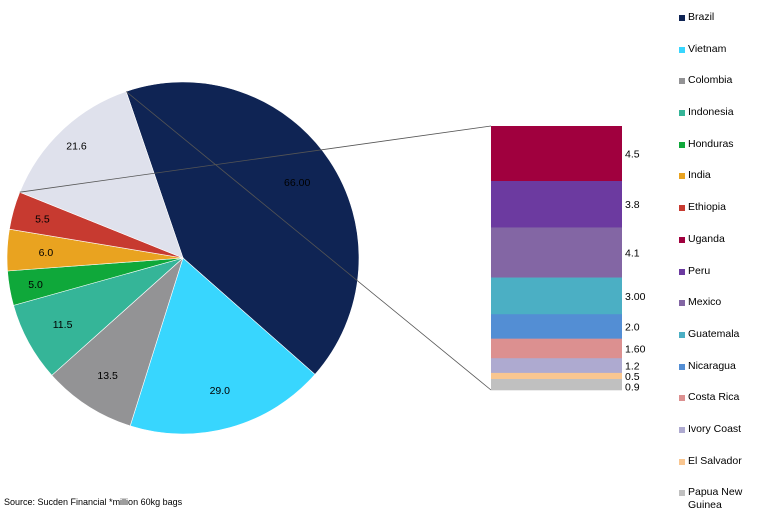 The image size is (770, 523). What do you see at coordinates (632, 377) in the screenshot?
I see `bar-label-el-salvador: 0.5` at bounding box center [632, 377].